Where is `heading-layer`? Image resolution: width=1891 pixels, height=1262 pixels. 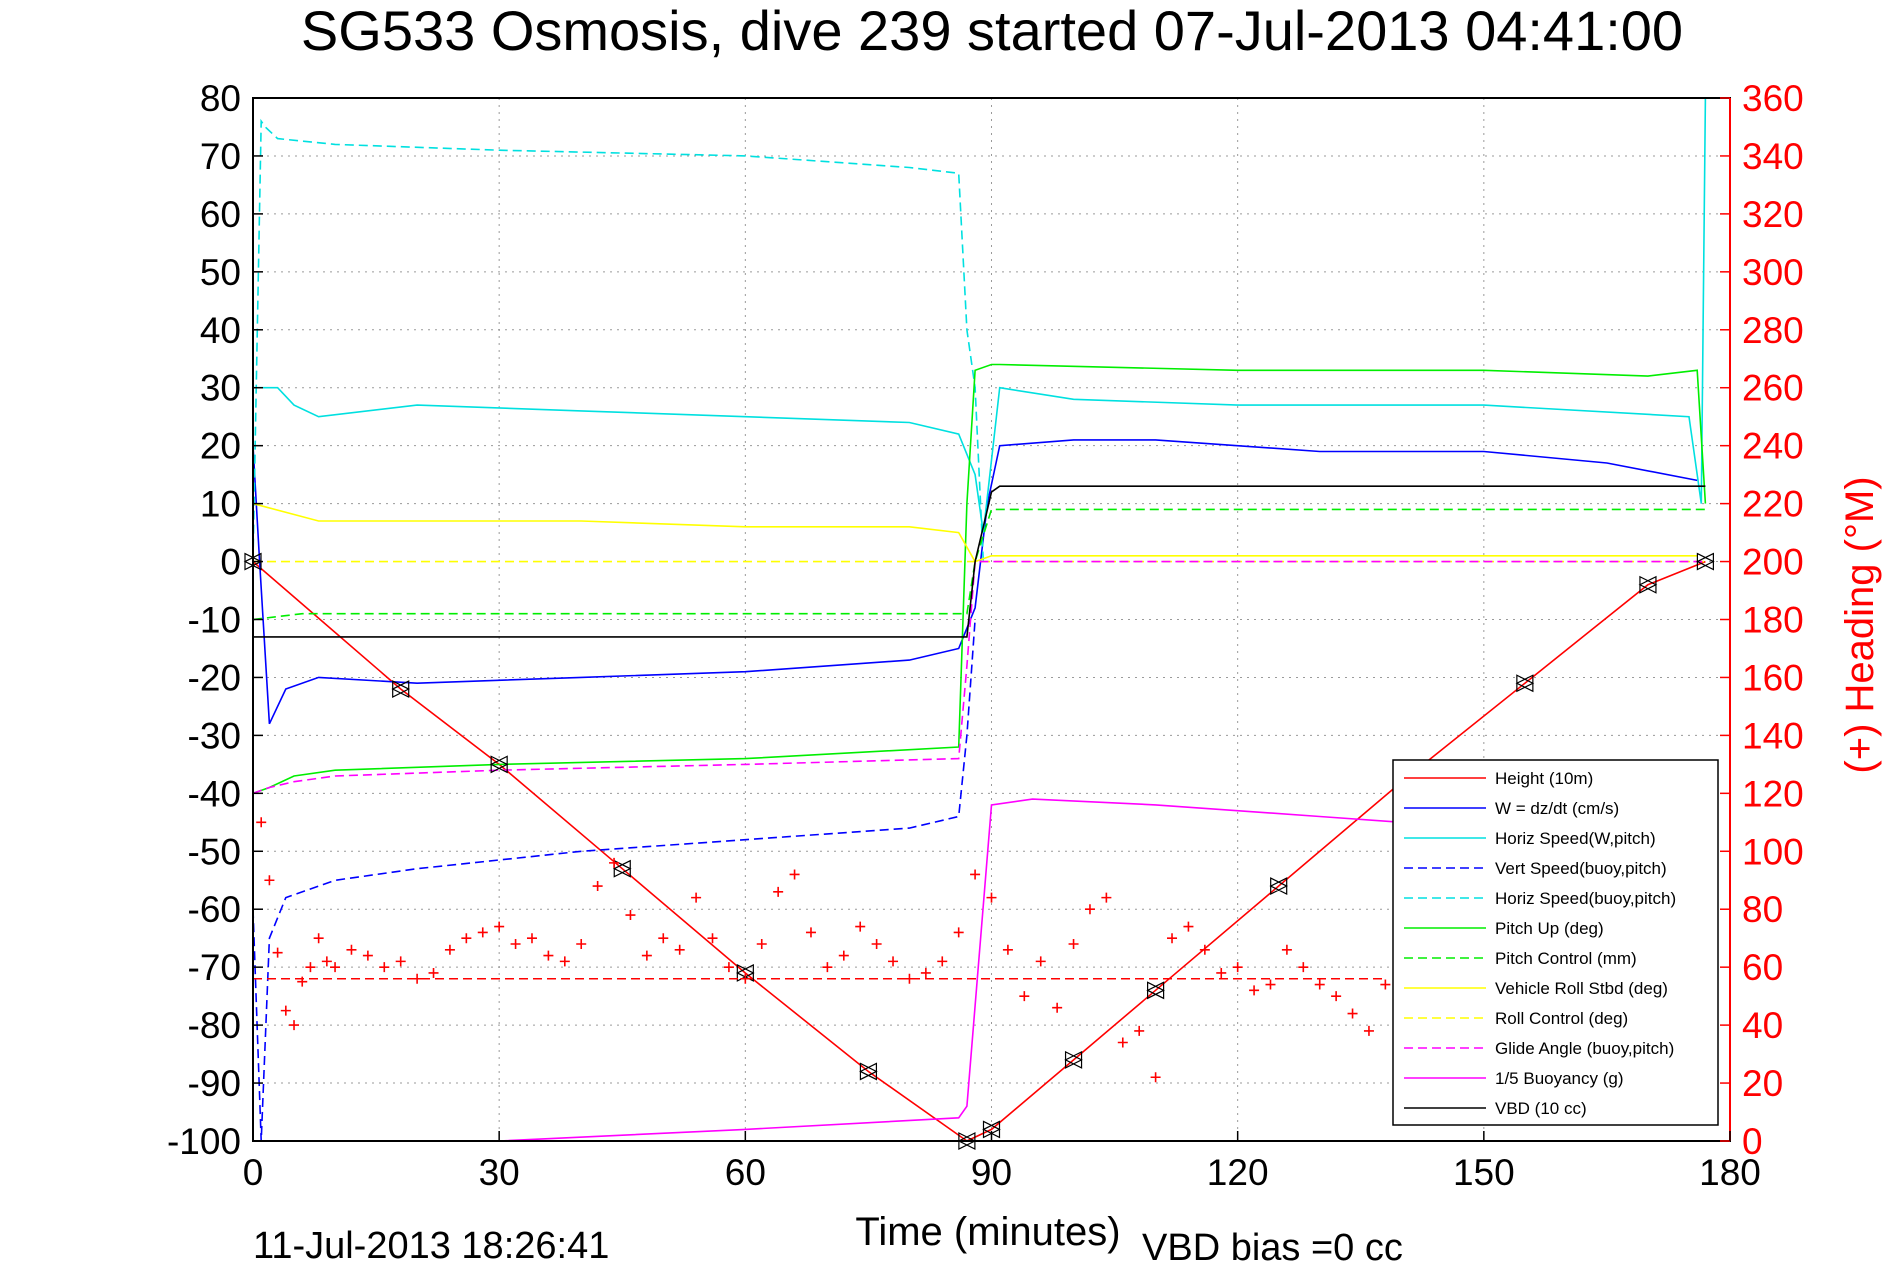 heading-layer is located at coordinates (822, 950).